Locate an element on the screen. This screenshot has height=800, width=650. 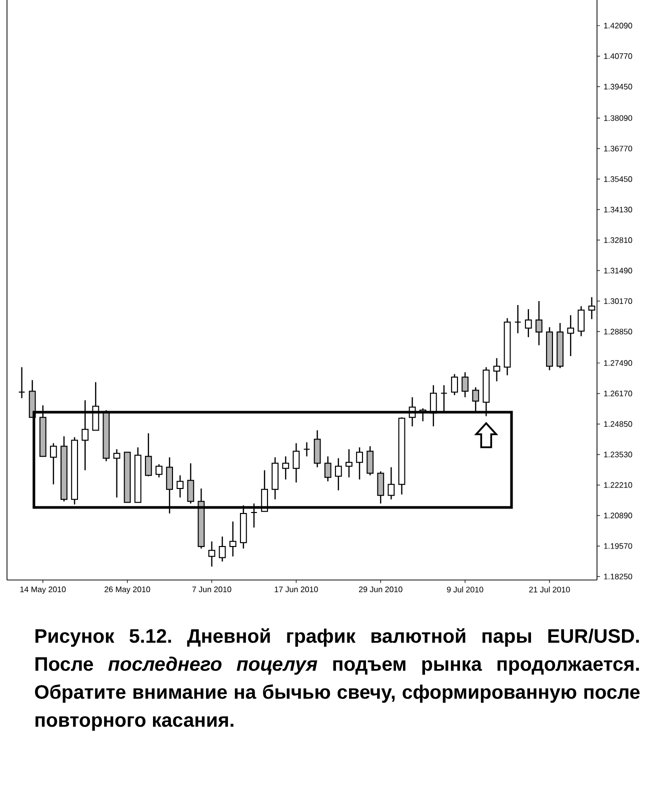
y-tick-label: 1.32810 is located at coordinates (618, 240).